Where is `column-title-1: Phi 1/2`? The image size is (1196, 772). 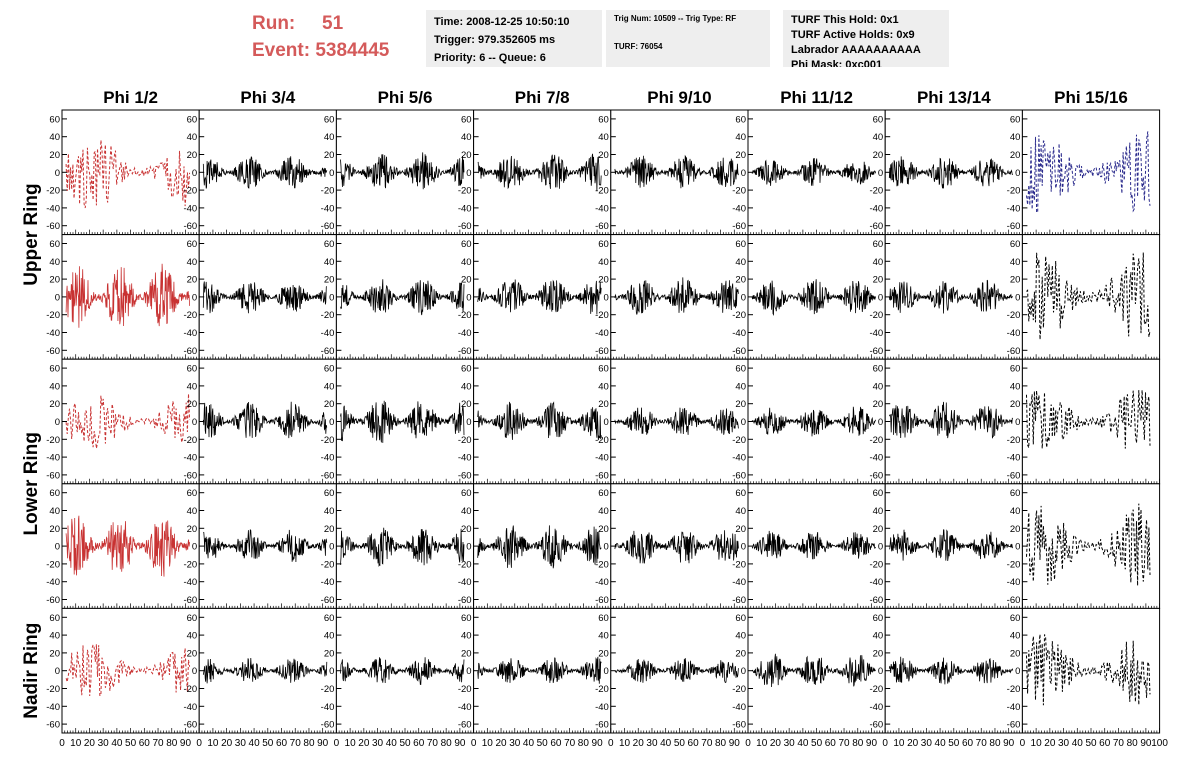 column-title-1: Phi 1/2 is located at coordinates (130, 97).